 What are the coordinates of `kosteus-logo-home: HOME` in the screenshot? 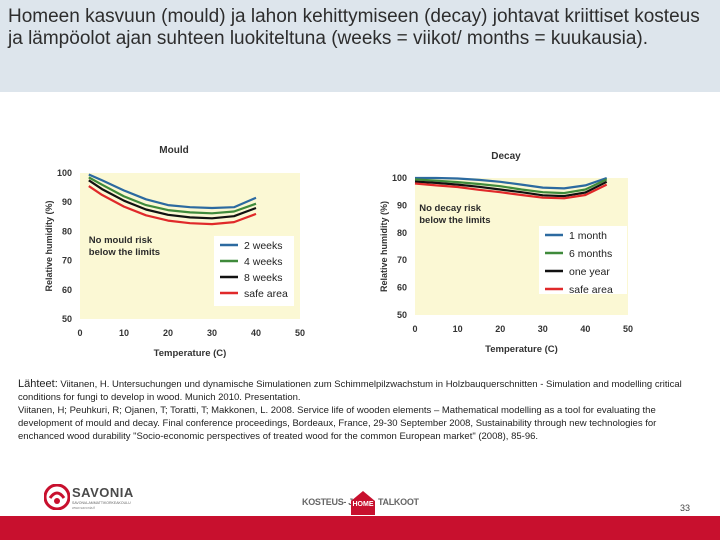 It's located at (363, 504).